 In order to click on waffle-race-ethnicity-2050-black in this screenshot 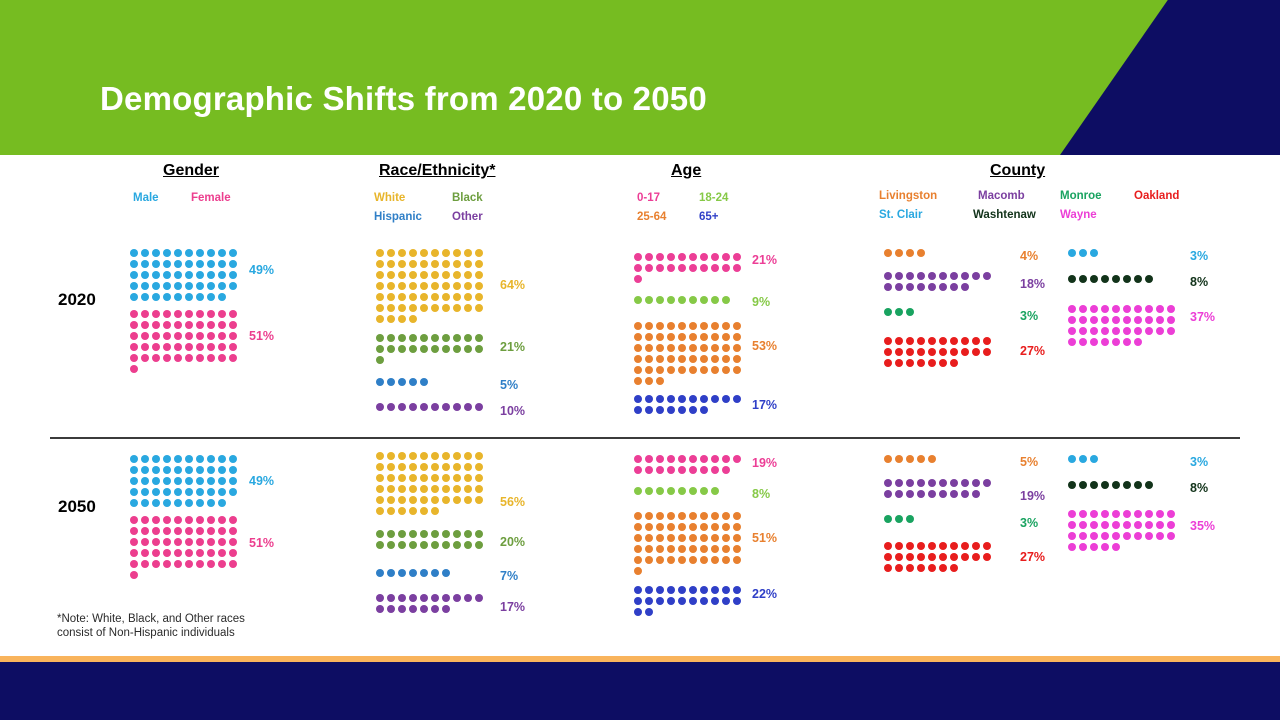, I will do `click(431, 541)`.